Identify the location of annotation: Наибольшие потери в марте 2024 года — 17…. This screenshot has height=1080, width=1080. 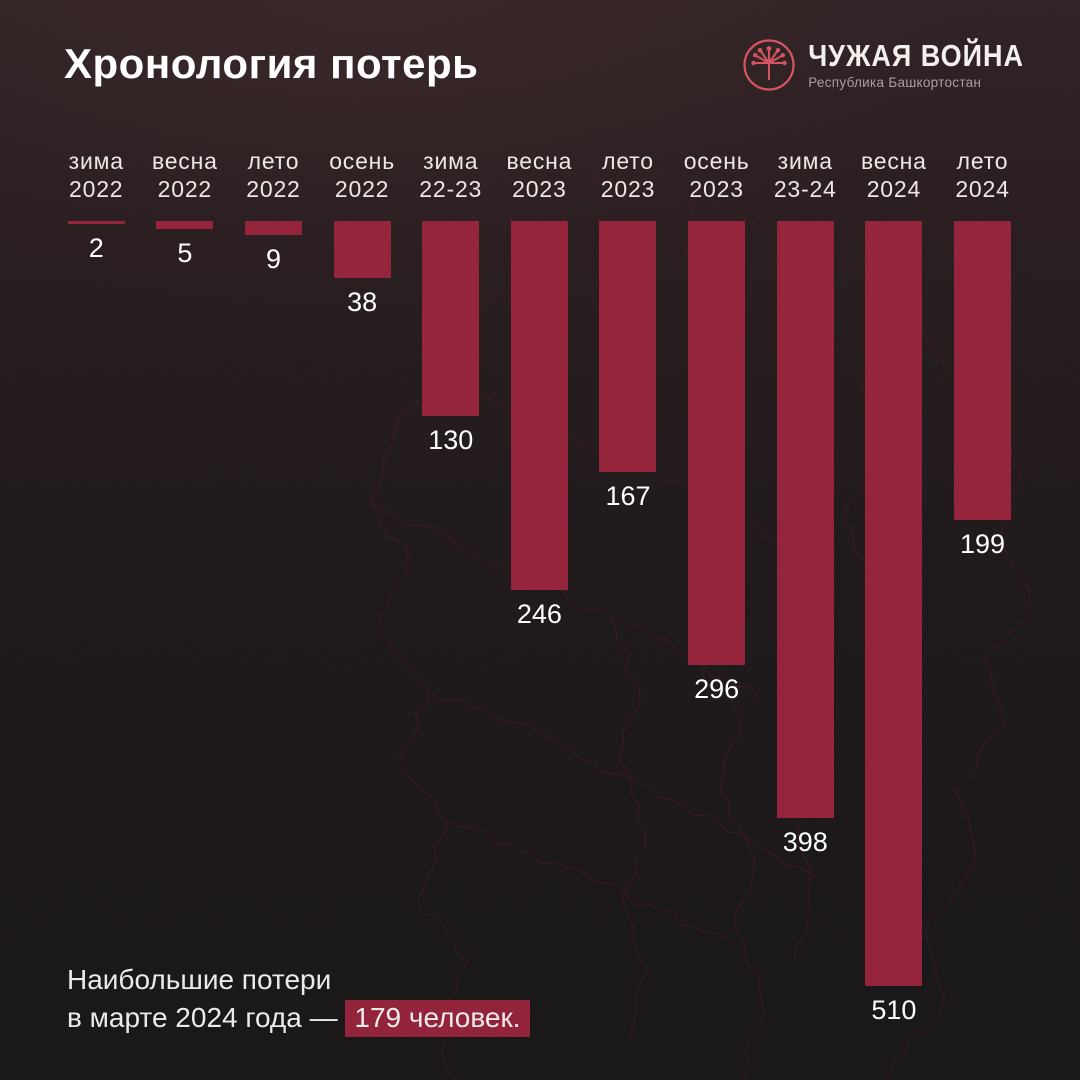
(298, 999).